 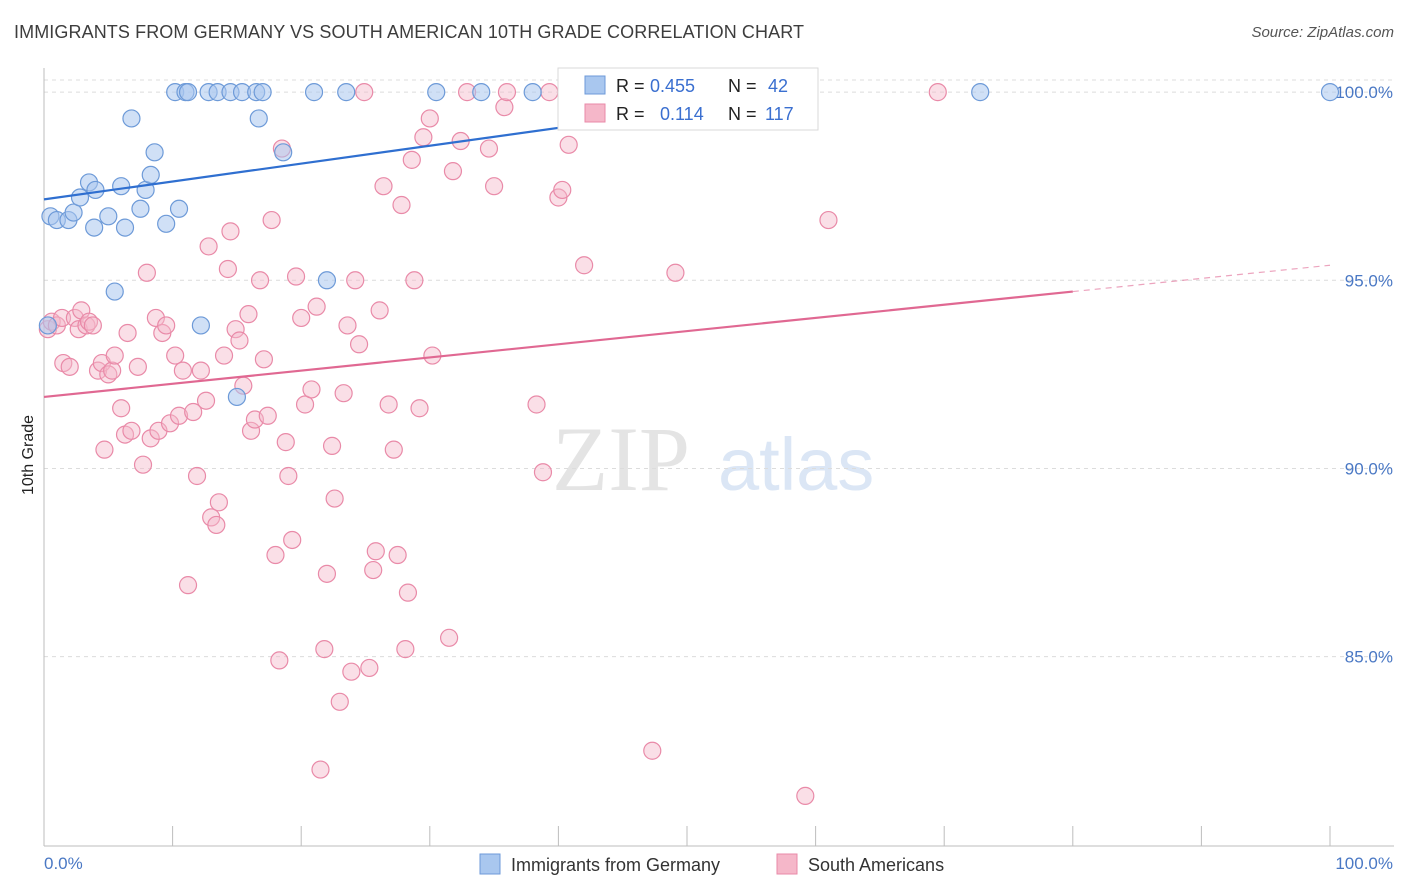 I want to click on y-tick-label-90: 90.0%, so click(x=1369, y=468).